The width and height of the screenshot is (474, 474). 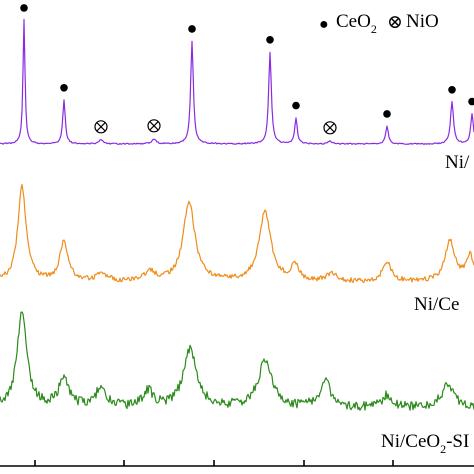 What do you see at coordinates (374, 29) in the screenshot?
I see `legend-ceo2-subscript: 2` at bounding box center [374, 29].